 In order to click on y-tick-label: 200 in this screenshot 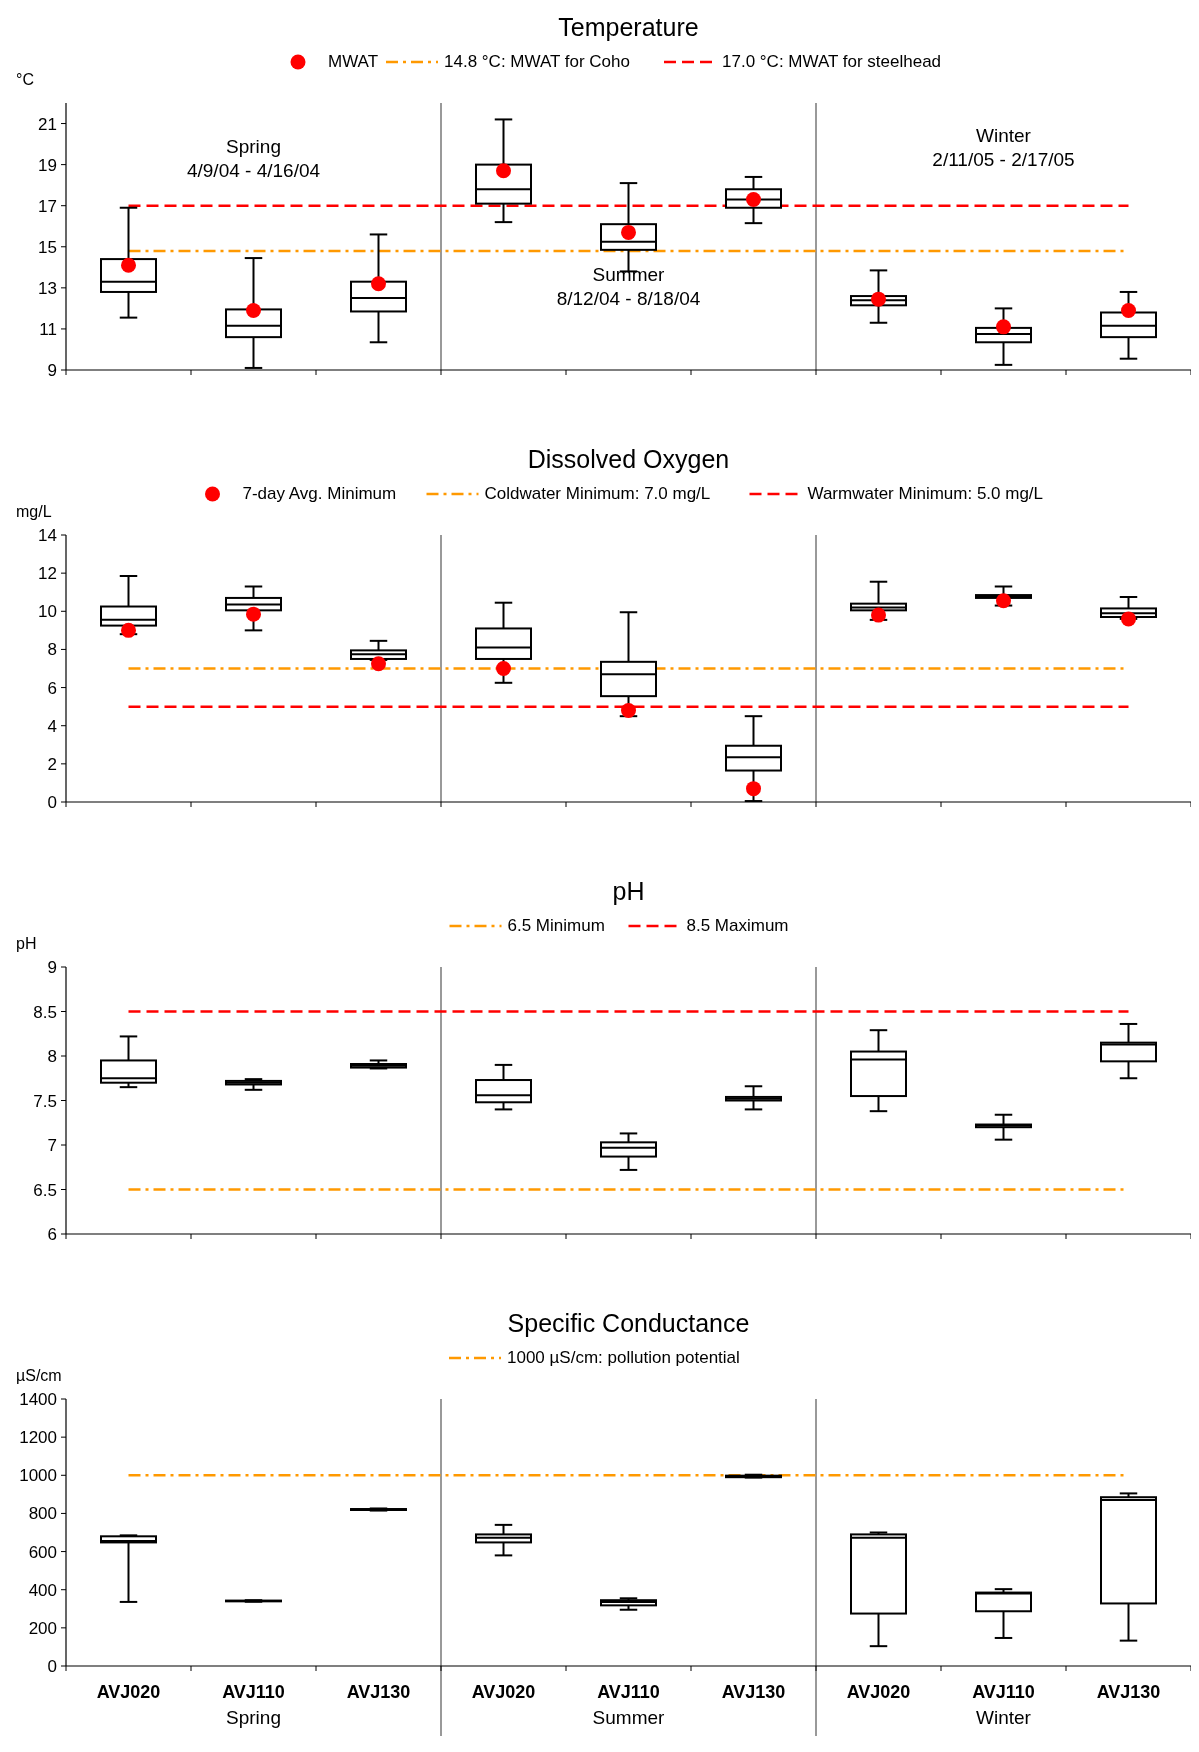, I will do `click(42, 1628)`.